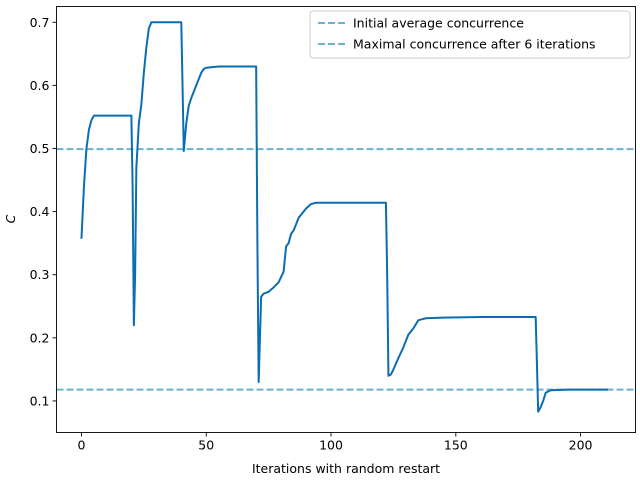 This screenshot has height=480, width=640. I want to click on y-tick-label: 0.1, so click(40, 400).